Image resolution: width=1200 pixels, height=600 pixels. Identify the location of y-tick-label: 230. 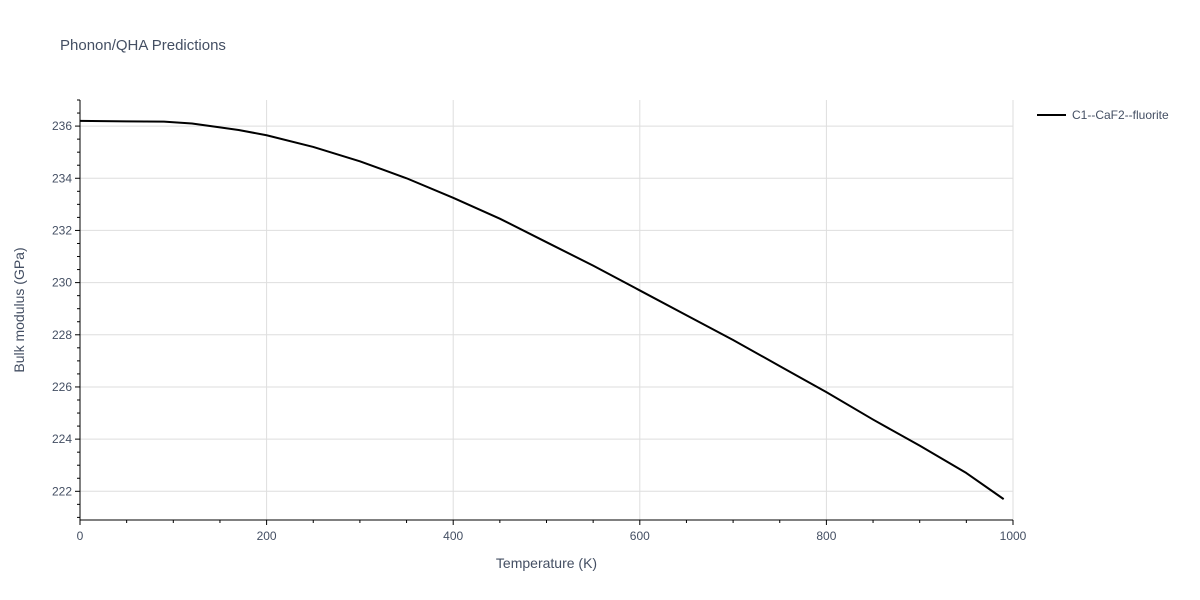
(62, 283).